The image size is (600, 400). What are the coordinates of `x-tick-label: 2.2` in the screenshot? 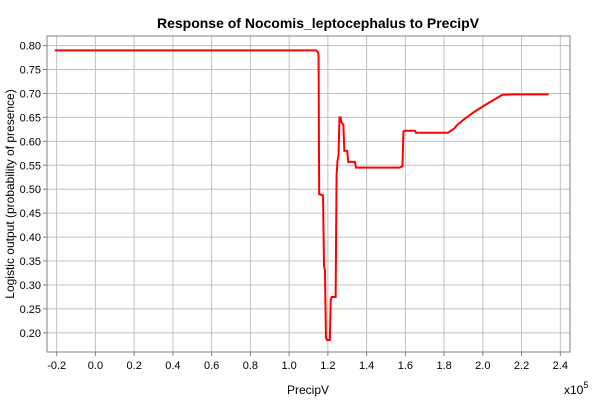 It's located at (521, 366).